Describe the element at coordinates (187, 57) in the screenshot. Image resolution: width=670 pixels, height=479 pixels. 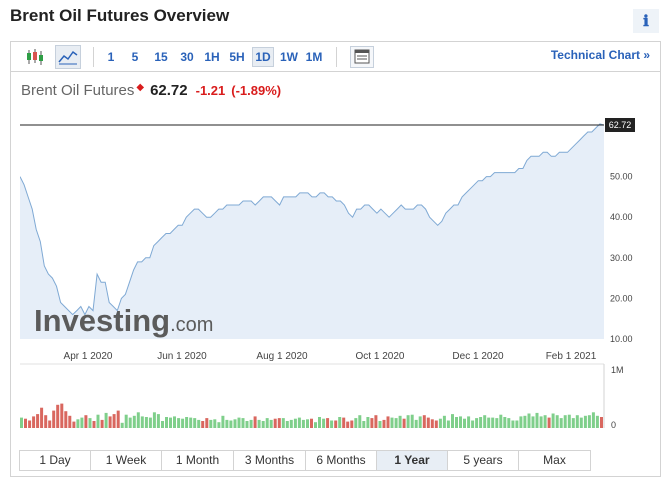
I see `interval-30-button: 30` at that location.